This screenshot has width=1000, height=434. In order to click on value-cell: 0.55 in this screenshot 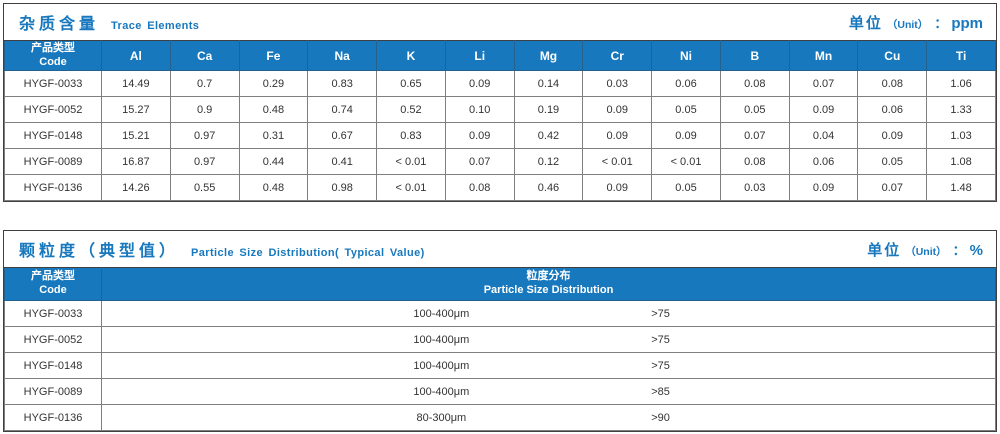, I will do `click(204, 187)`.